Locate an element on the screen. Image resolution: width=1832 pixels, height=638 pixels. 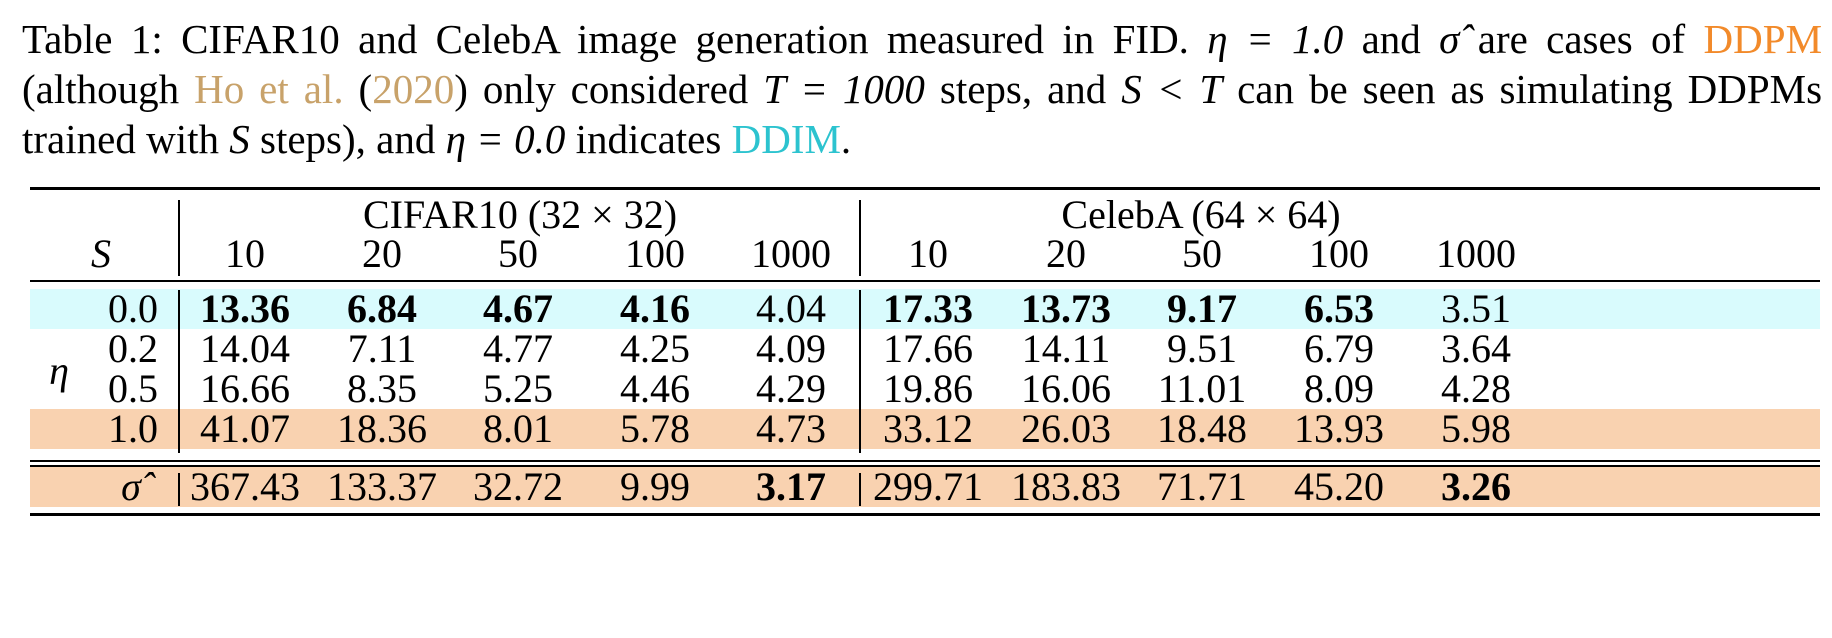
caption-math-s-lt-t: S < T is located at coordinates (1172, 89).